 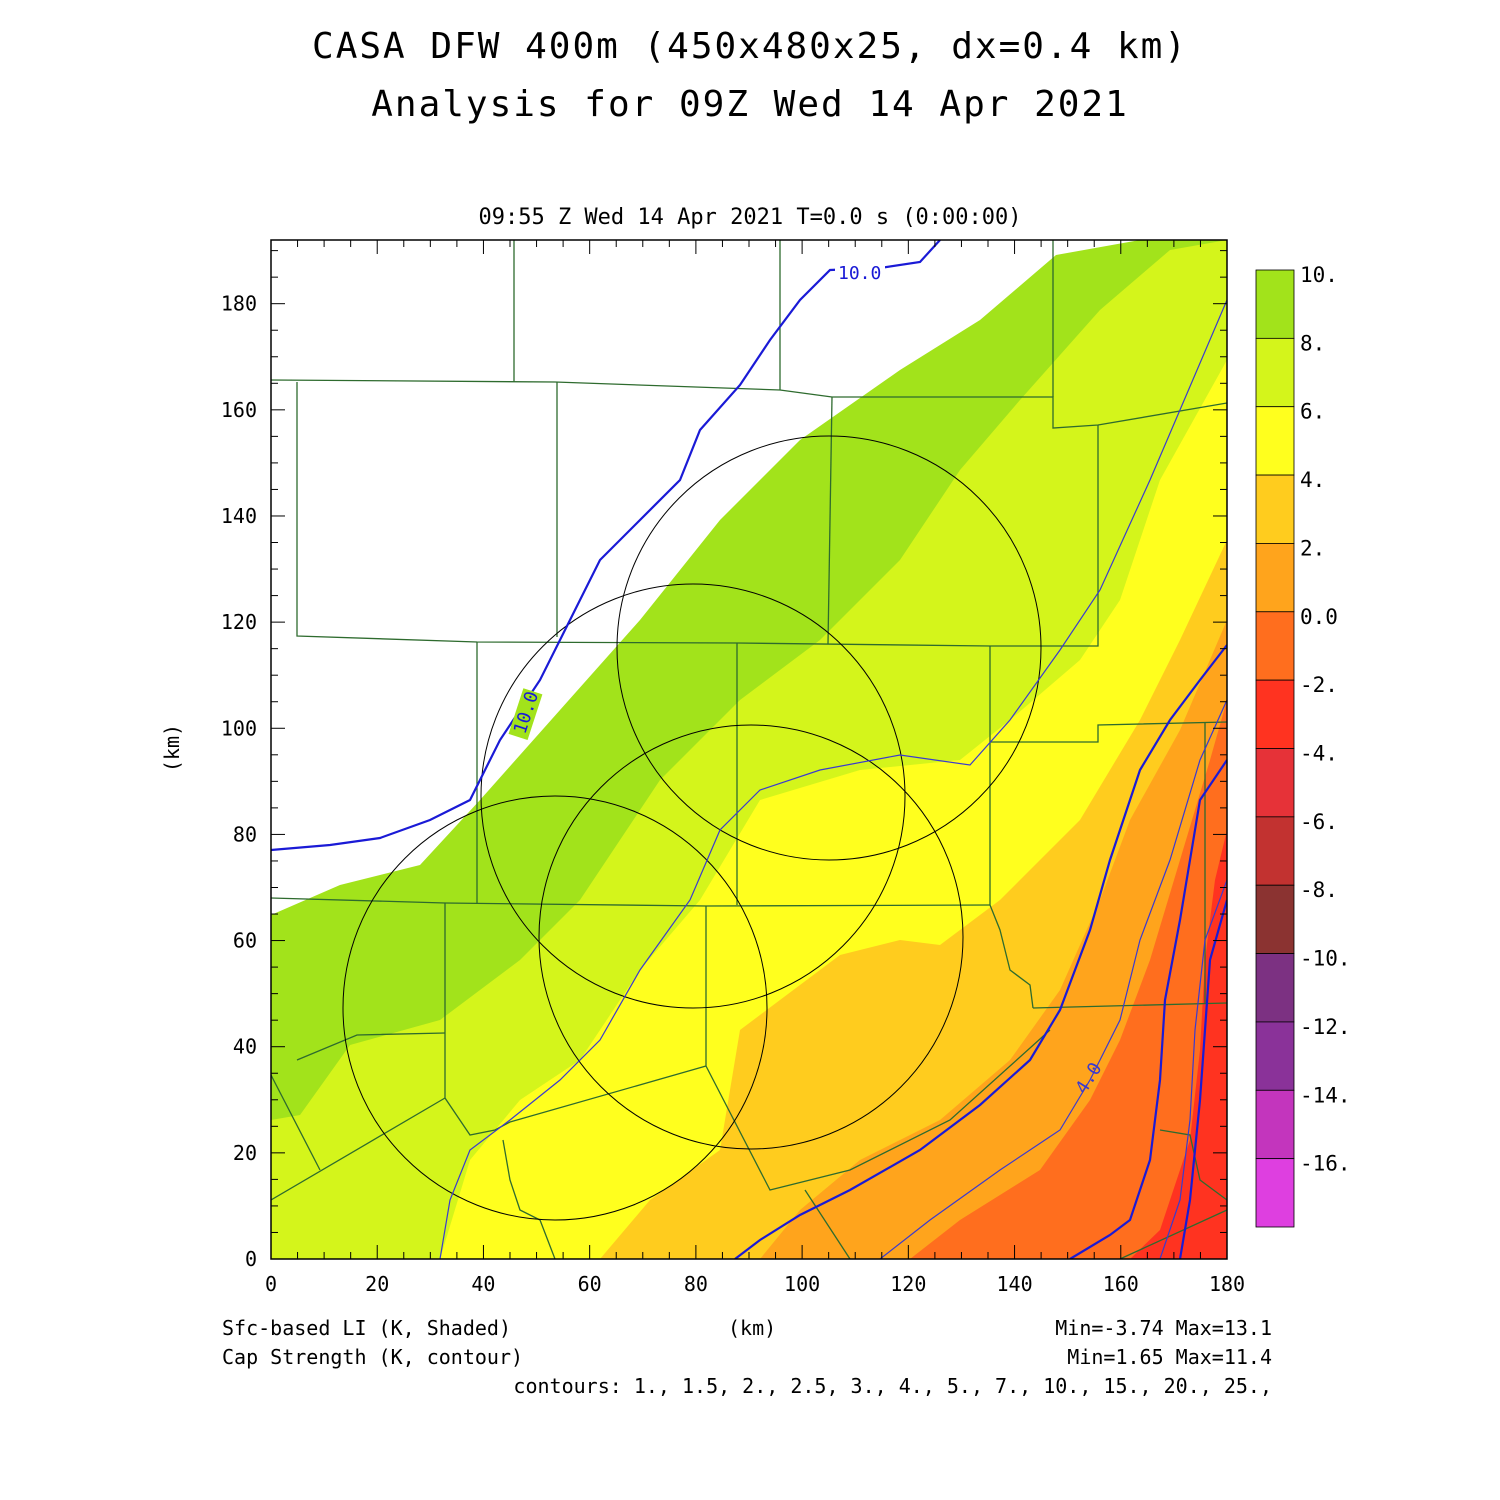 I want to click on colorbar-label: 6., so click(x=1312, y=412).